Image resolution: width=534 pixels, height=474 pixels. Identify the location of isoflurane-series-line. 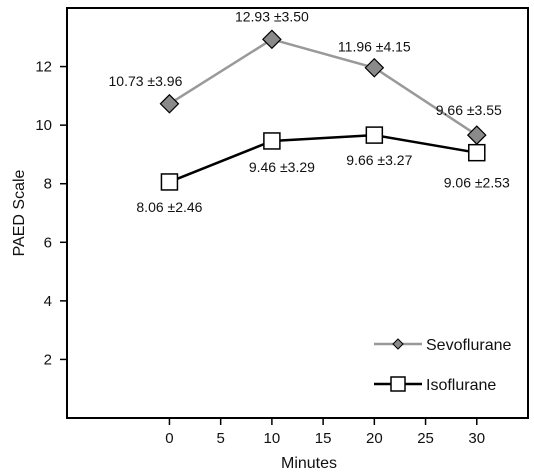
(322, 158).